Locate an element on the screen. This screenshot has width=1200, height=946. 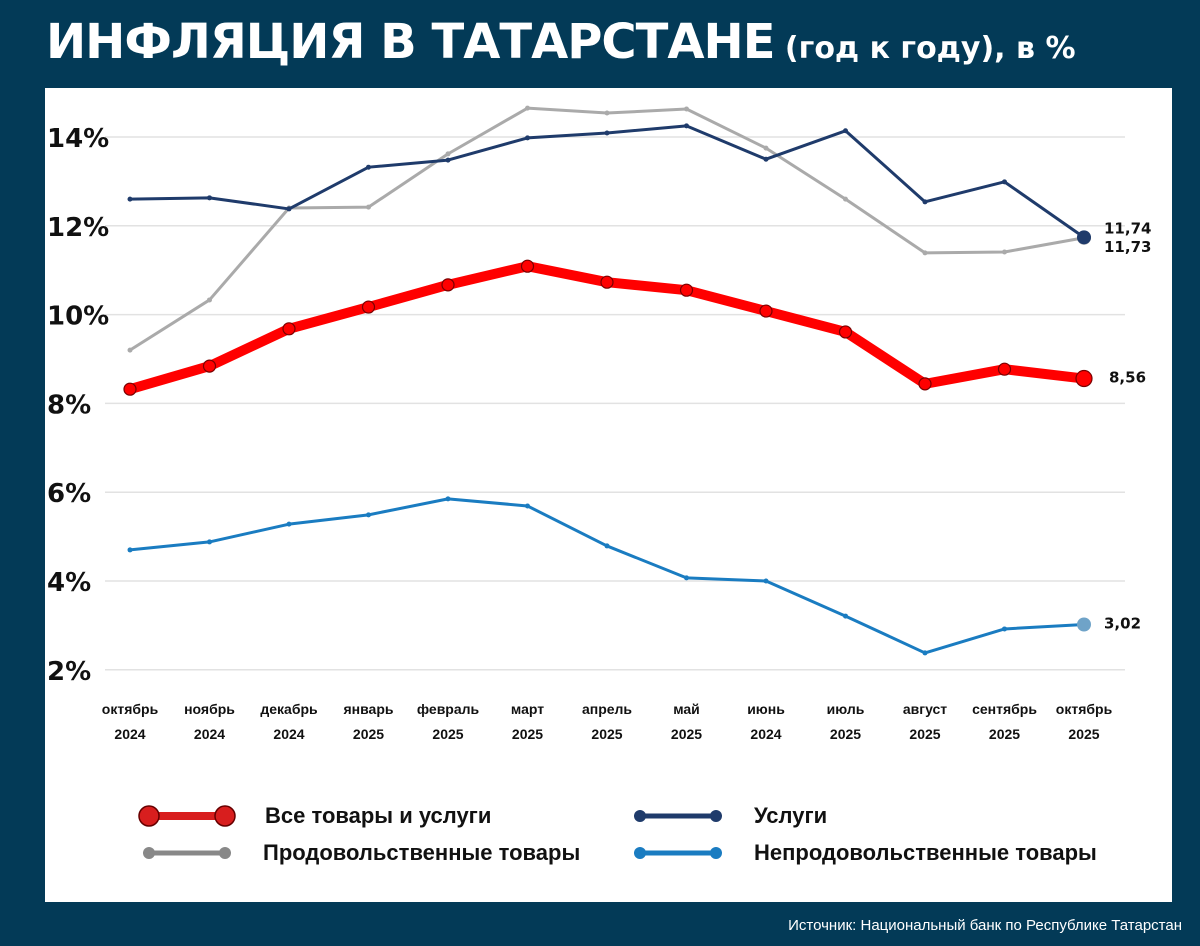
x-tick-label: май is located at coordinates (686, 709).